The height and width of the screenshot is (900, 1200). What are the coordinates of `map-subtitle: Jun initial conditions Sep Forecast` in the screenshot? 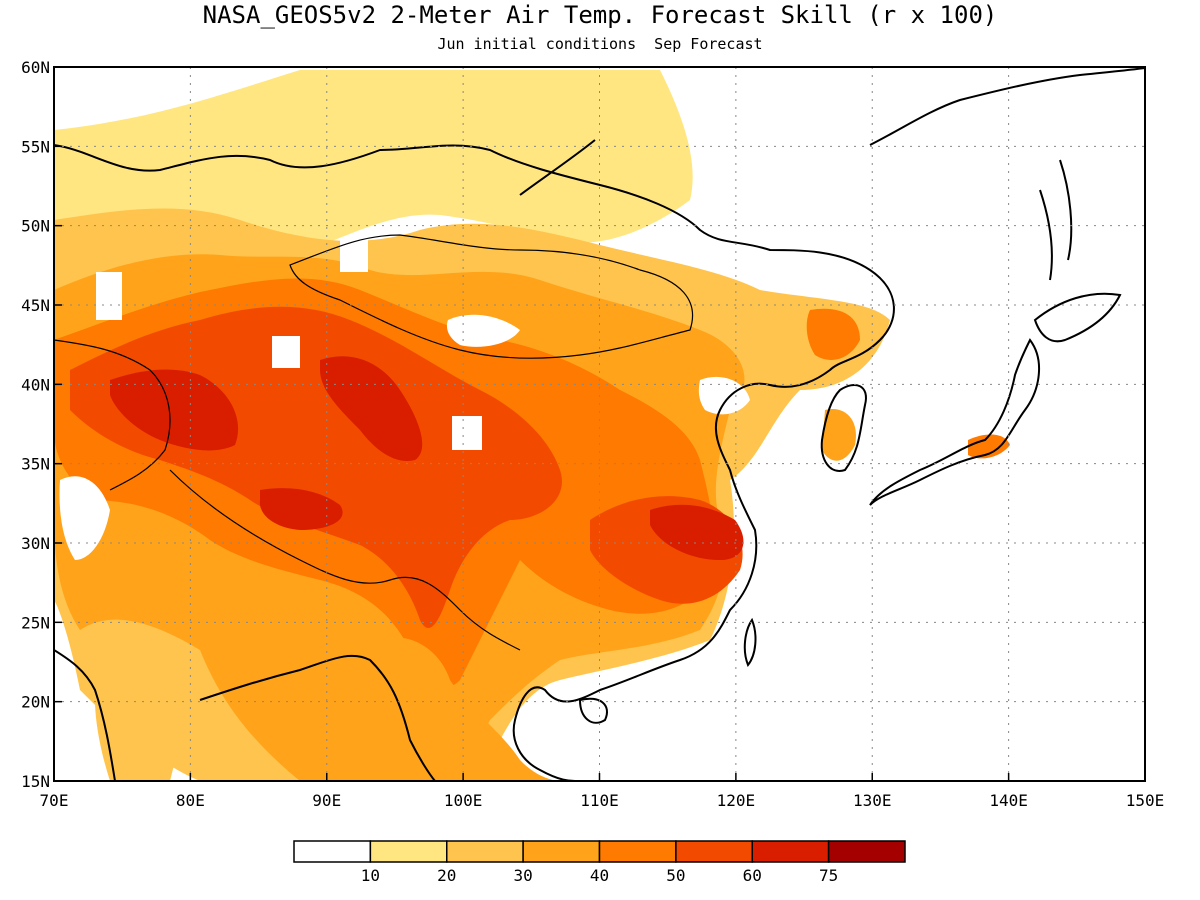 It's located at (600, 44).